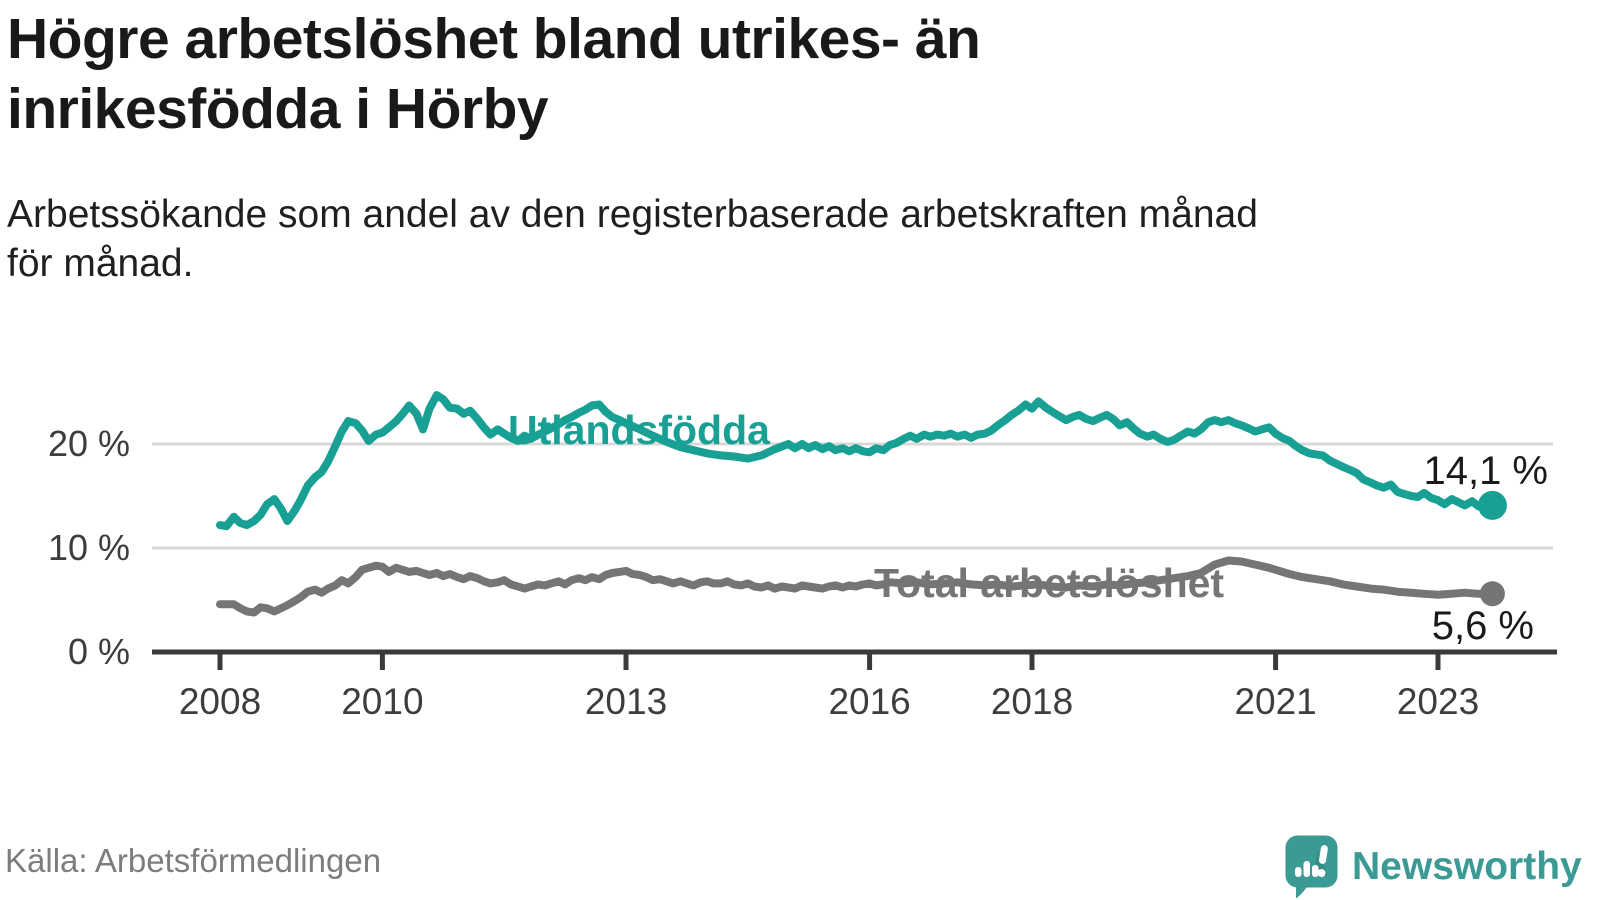  Describe the element at coordinates (1485, 471) in the screenshot. I see `end-value-utlandsfodda: 14,1 %` at that location.